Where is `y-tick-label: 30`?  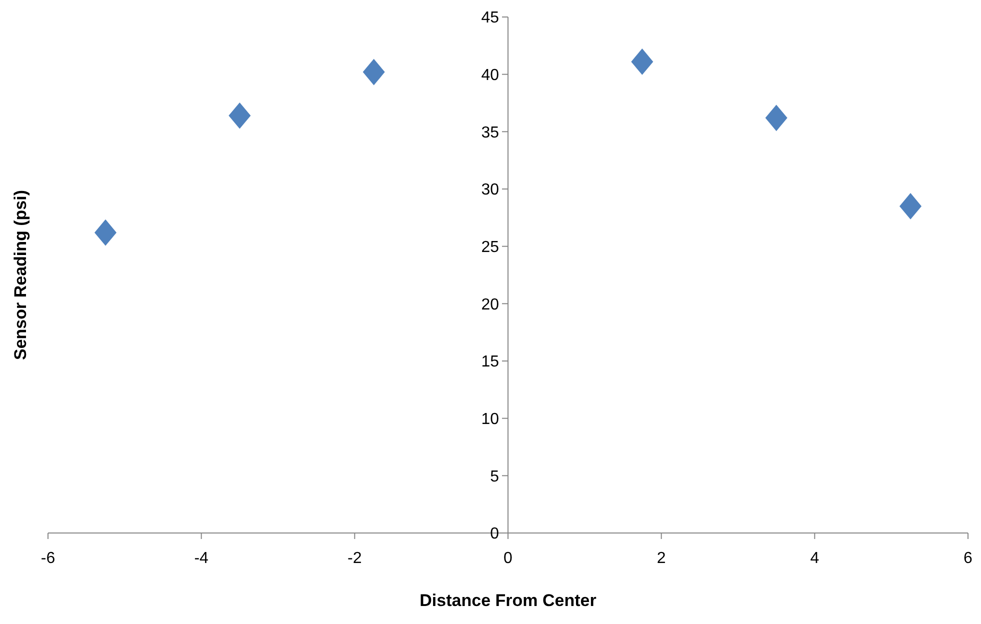 y-tick-label: 30 is located at coordinates (490, 190).